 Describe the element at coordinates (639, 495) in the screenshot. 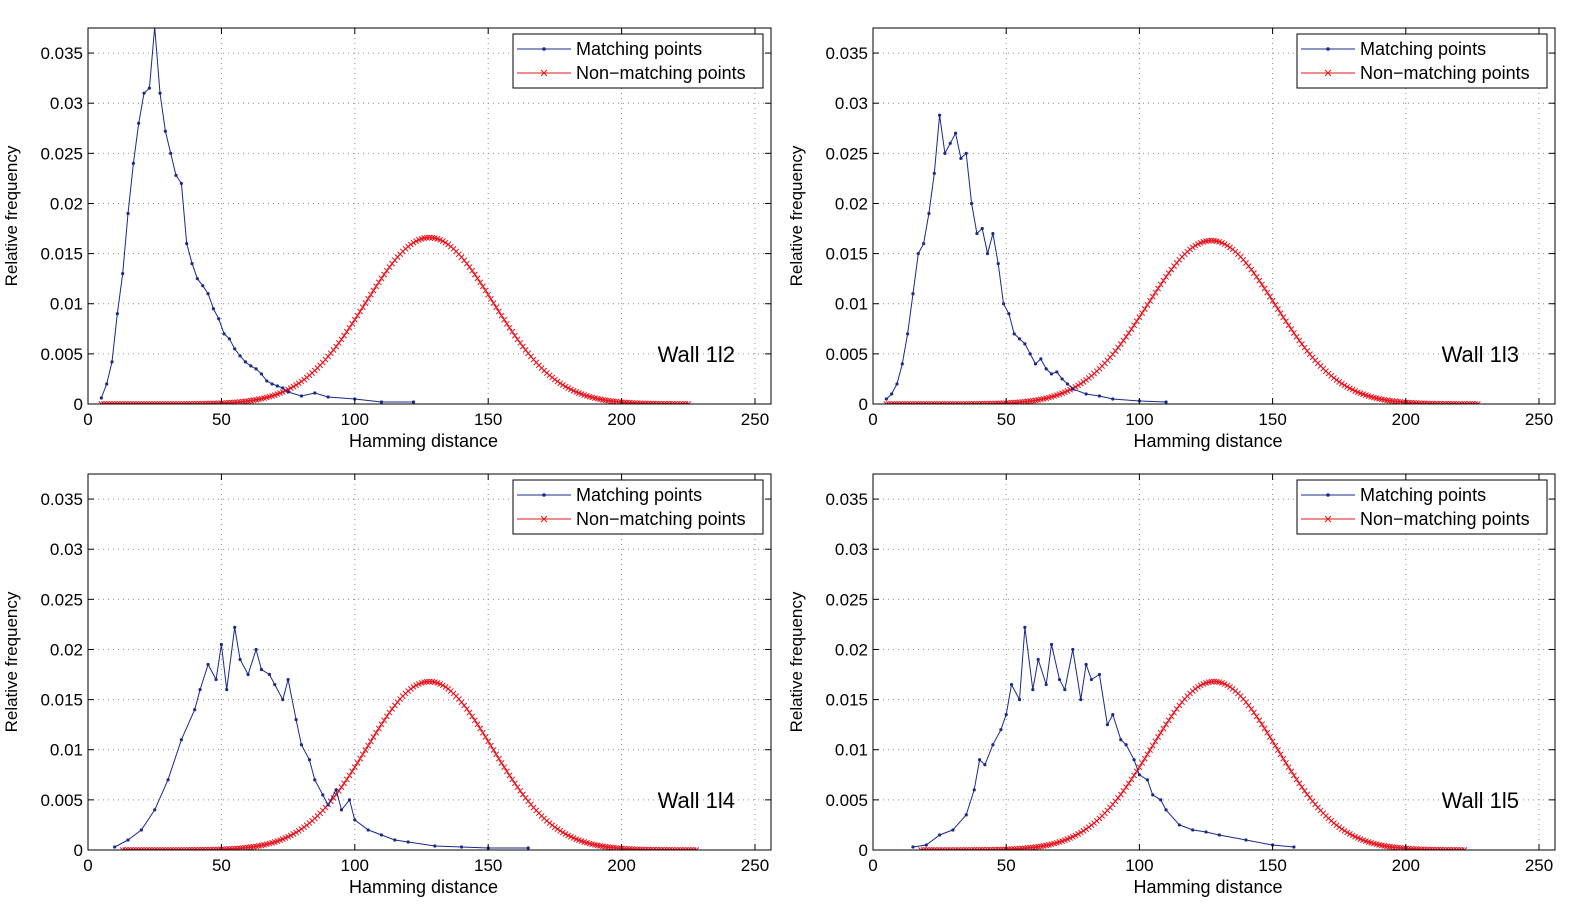

I see `legend-label: Matching points` at that location.